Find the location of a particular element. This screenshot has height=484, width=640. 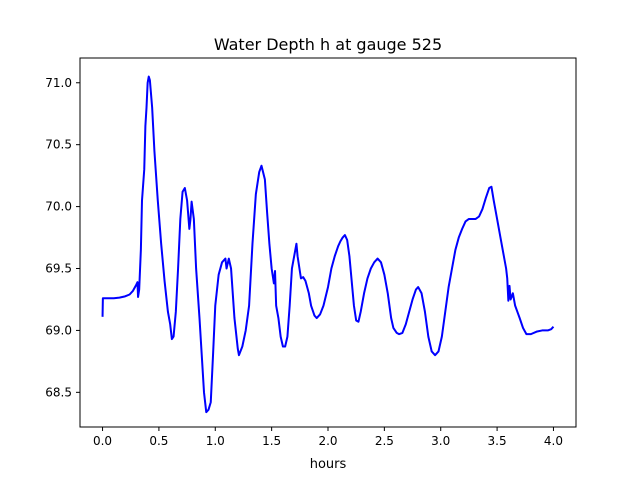

y-axis: 68.5 69.0 69.5 70.0 70.5 71.0 is located at coordinates (62, 237).